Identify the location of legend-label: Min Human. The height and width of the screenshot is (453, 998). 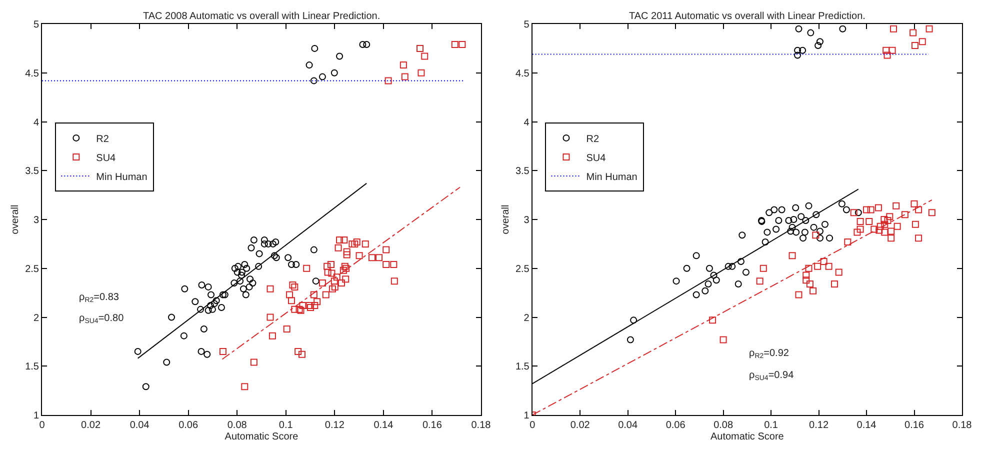
(612, 177).